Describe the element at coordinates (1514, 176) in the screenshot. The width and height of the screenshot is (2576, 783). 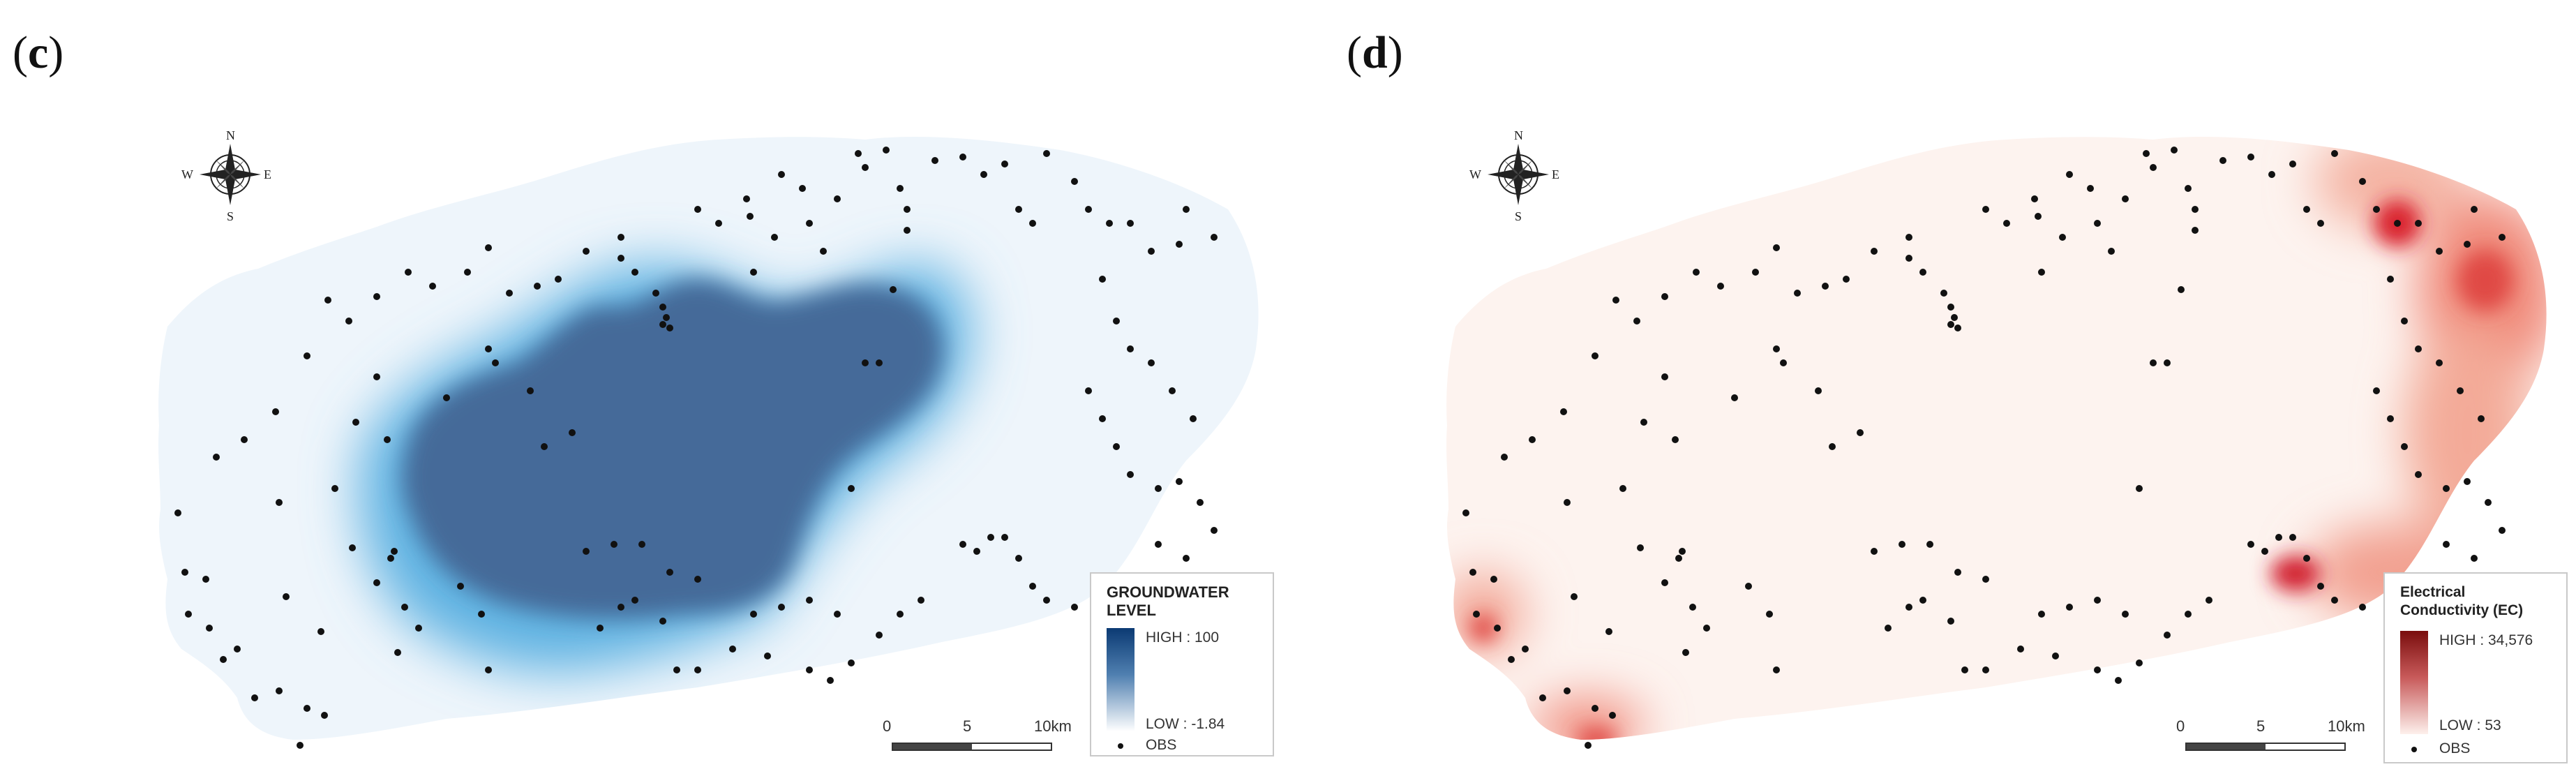
I see `compass-rose-d: N S E W` at that location.